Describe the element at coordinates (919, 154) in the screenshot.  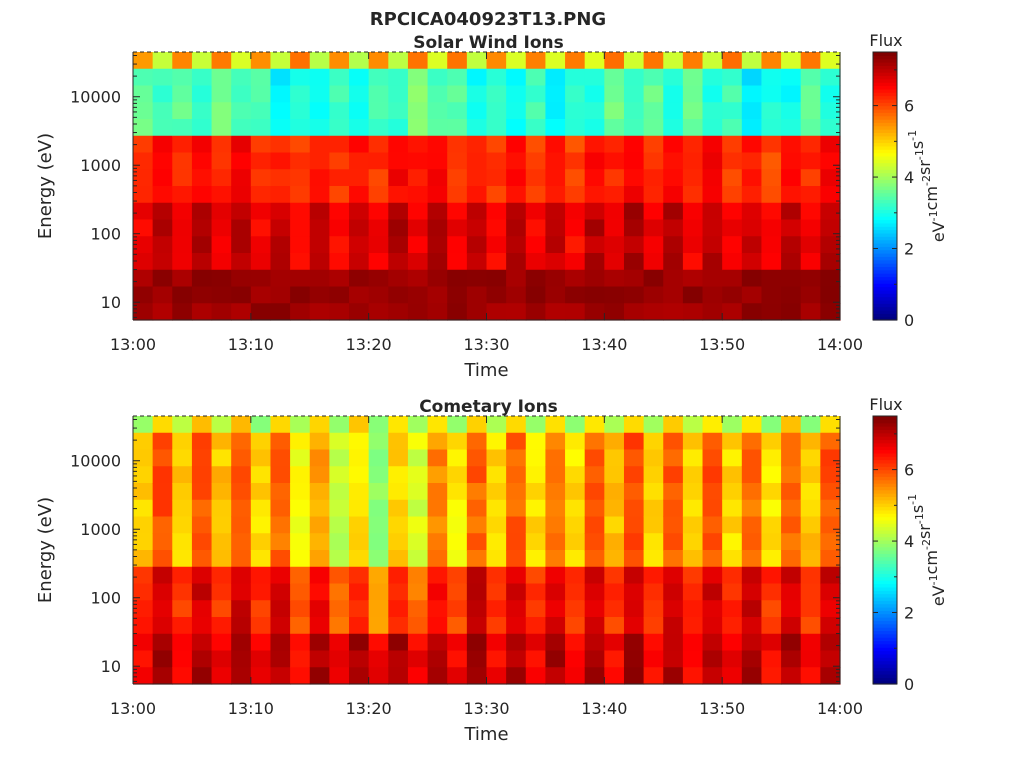
I see `unit-exponent: -1` at that location.